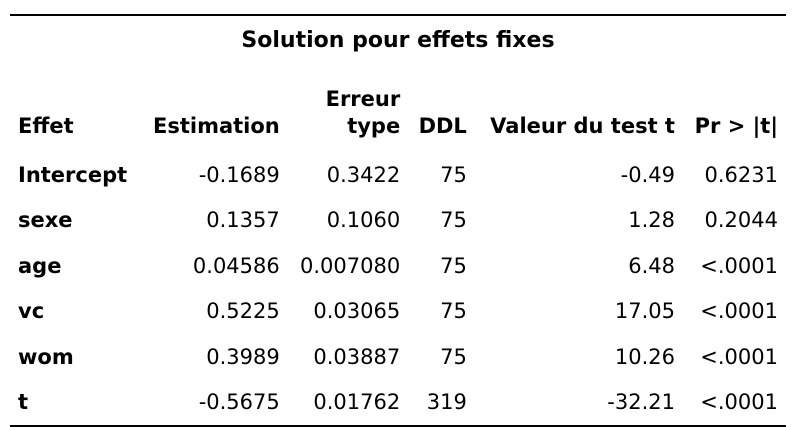  Describe the element at coordinates (363, 220) in the screenshot. I see `cell-stderr: 0.1060` at that location.